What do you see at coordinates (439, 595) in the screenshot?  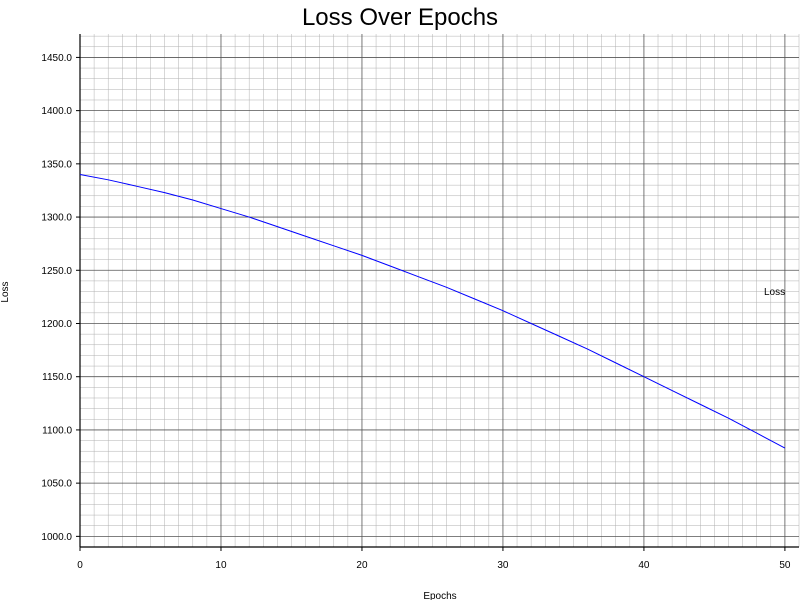 I see `x-axis-label: Epochs` at bounding box center [439, 595].